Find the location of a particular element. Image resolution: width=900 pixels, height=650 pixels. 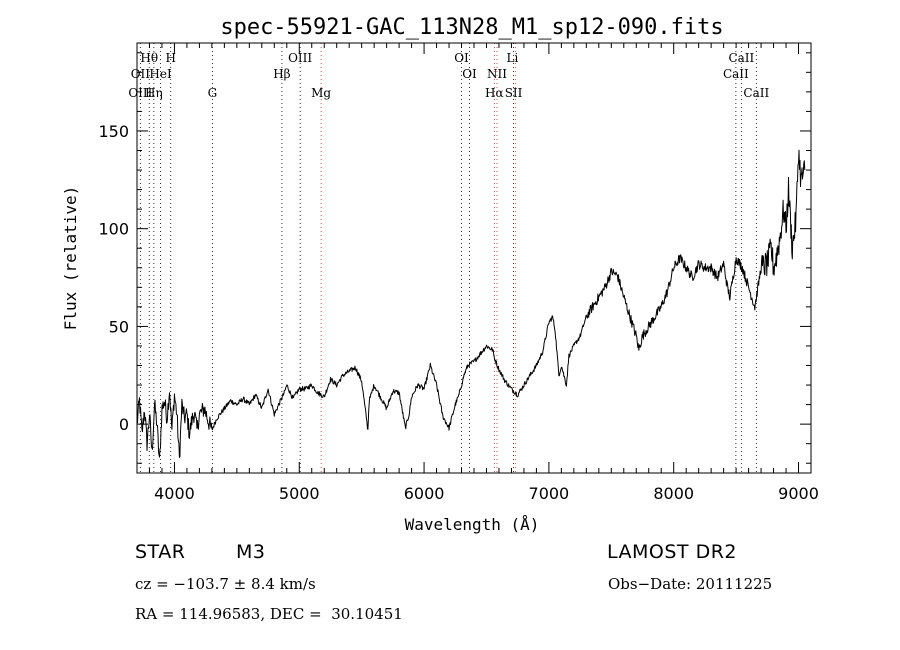

x-tick-label: 7000 is located at coordinates (549, 493).